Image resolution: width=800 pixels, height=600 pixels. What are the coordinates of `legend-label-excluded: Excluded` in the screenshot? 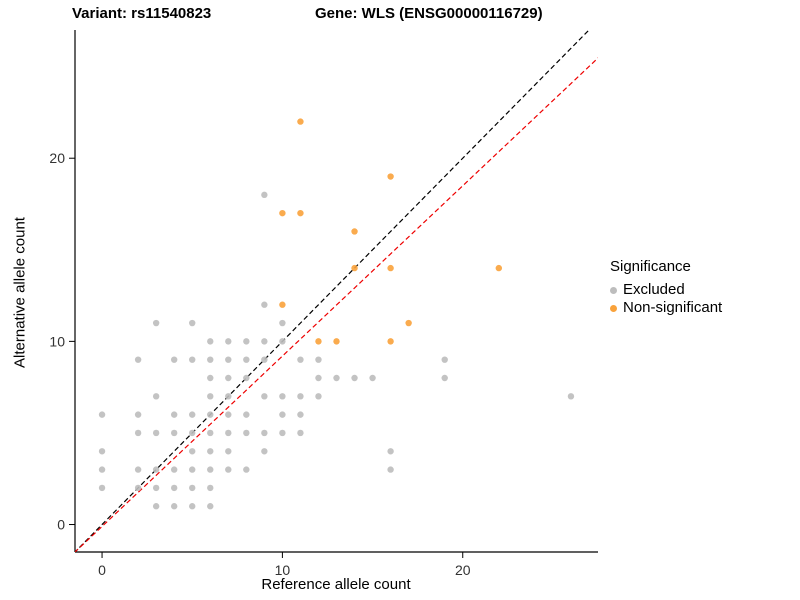 It's located at (654, 289).